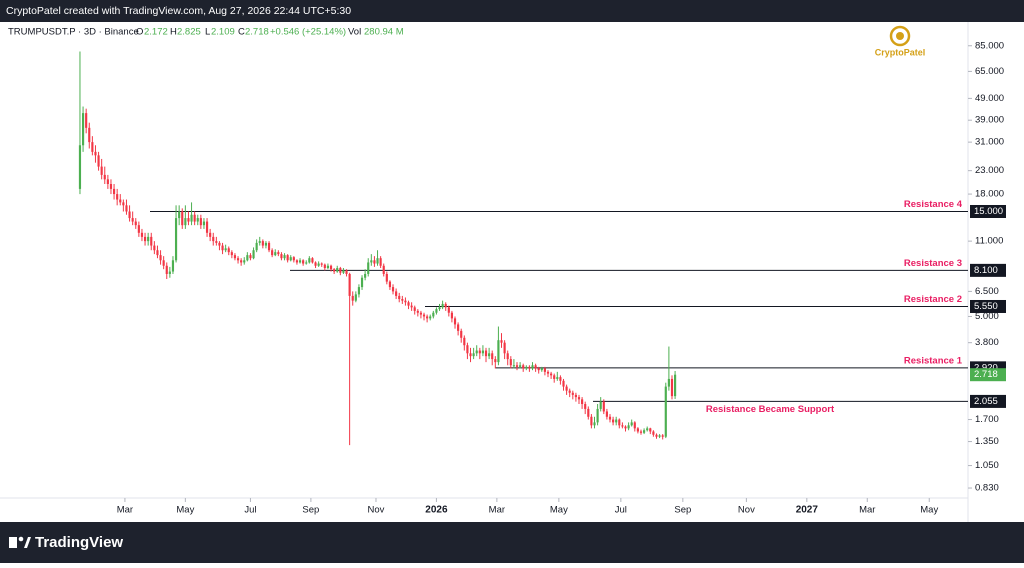 The width and height of the screenshot is (1024, 568). Describe the element at coordinates (250, 510) in the screenshot. I see `x-tick-label: Jul` at that location.